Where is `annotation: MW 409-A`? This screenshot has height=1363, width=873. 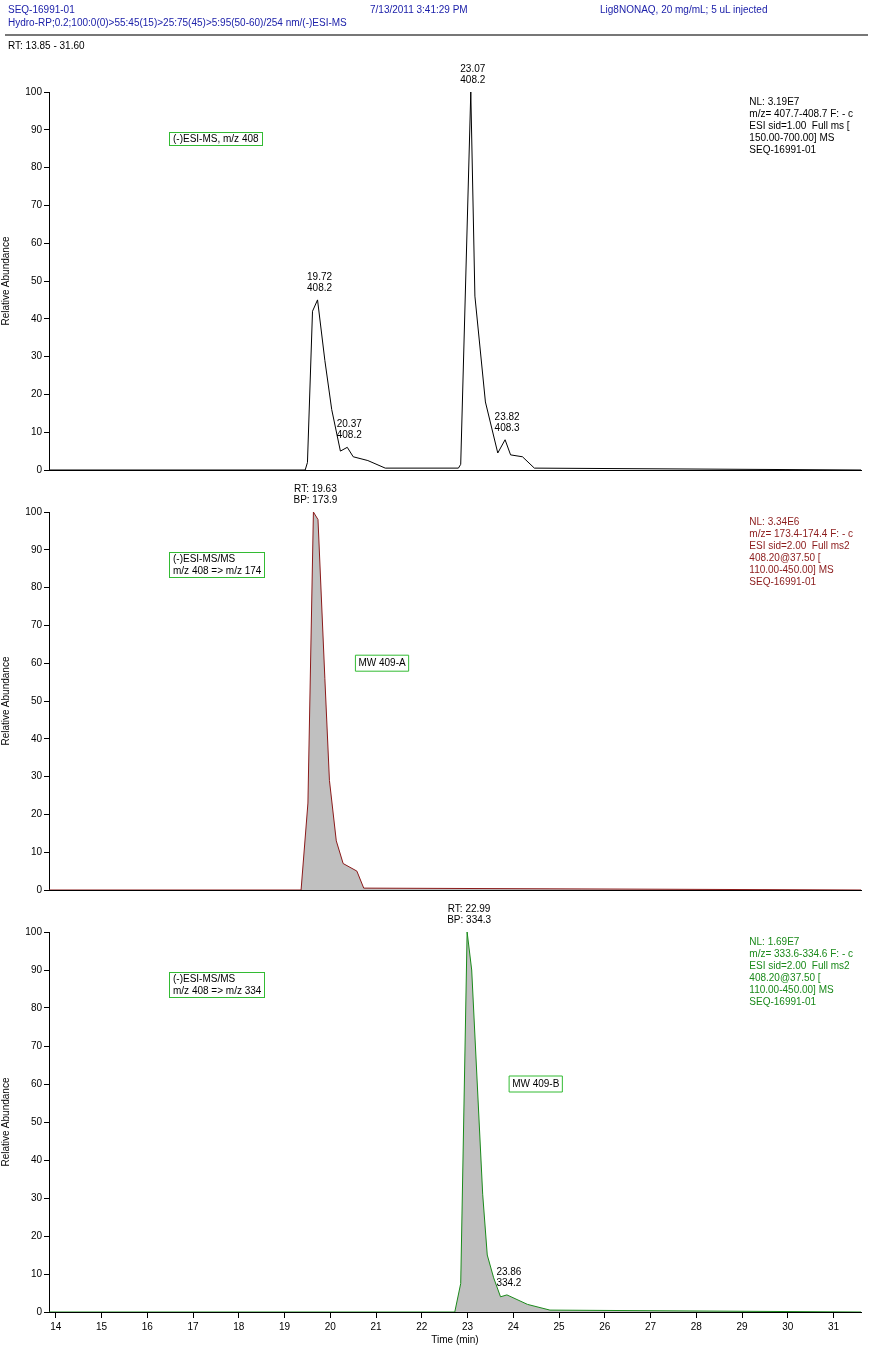 annotation: MW 409-A is located at coordinates (382, 662).